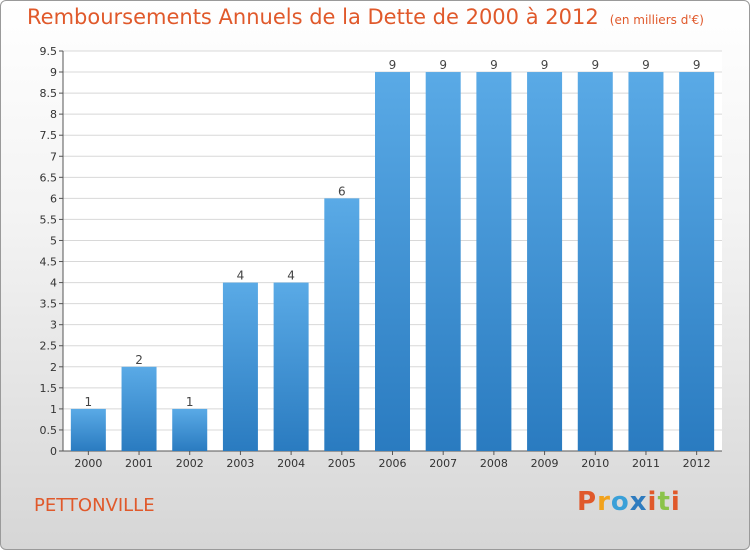 The width and height of the screenshot is (750, 550). What do you see at coordinates (53, 283) in the screenshot?
I see `y-tick-label: 4` at bounding box center [53, 283].